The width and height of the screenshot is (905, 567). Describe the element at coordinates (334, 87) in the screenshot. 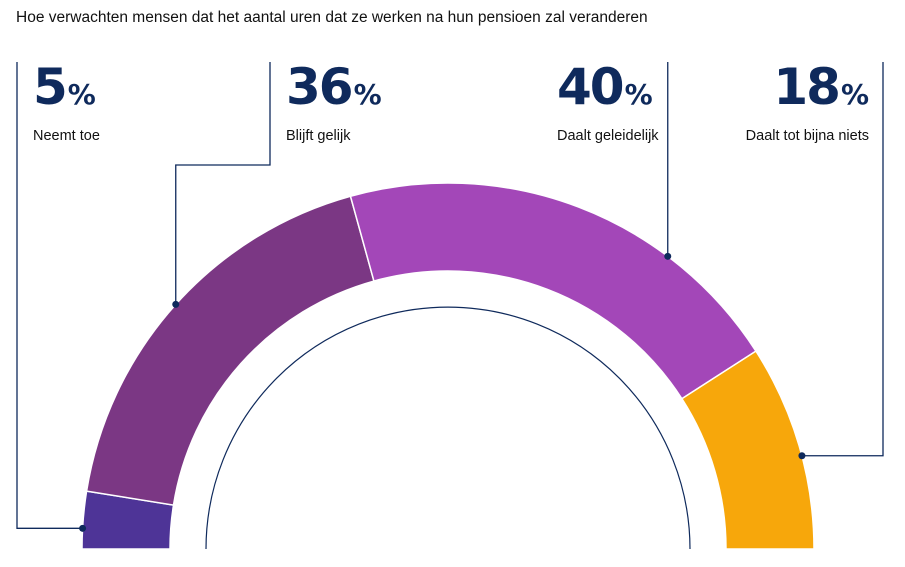

I see `value-label: 36%` at that location.